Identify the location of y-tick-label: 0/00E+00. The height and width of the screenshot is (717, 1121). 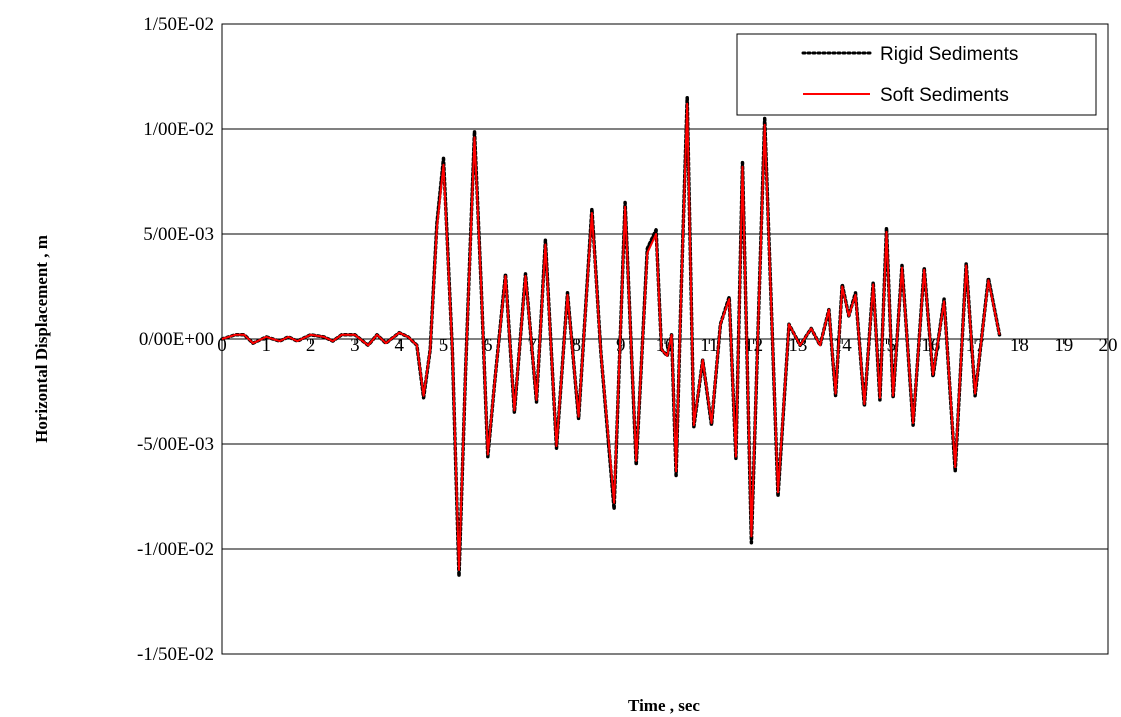
(176, 339).